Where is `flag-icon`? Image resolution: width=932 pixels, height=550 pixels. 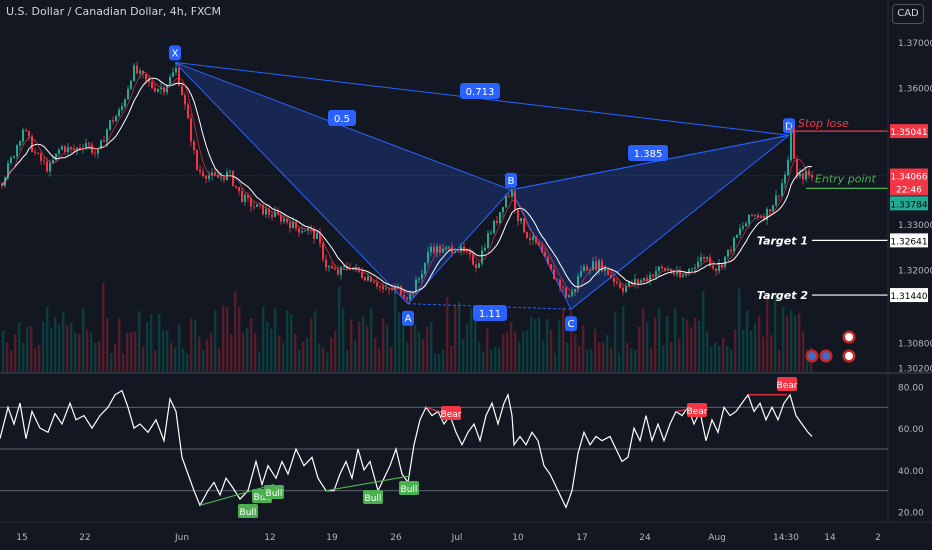
flag-icon is located at coordinates (826, 356).